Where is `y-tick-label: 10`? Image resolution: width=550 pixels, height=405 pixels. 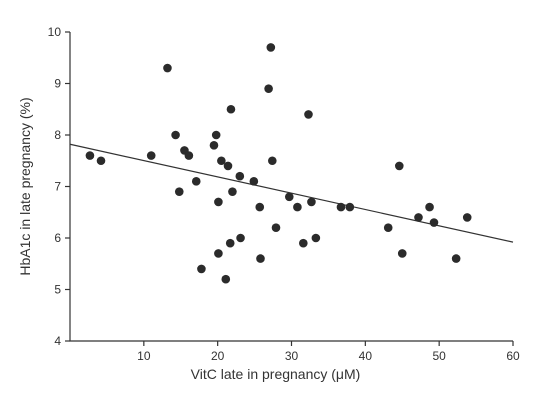 y-tick-label: 10 is located at coordinates (55, 32).